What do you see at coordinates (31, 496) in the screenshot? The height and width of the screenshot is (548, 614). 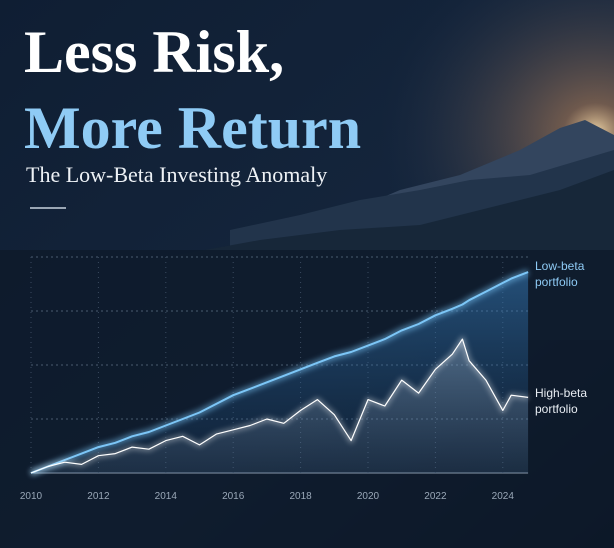 I see `x-tick-label: 2010` at bounding box center [31, 496].